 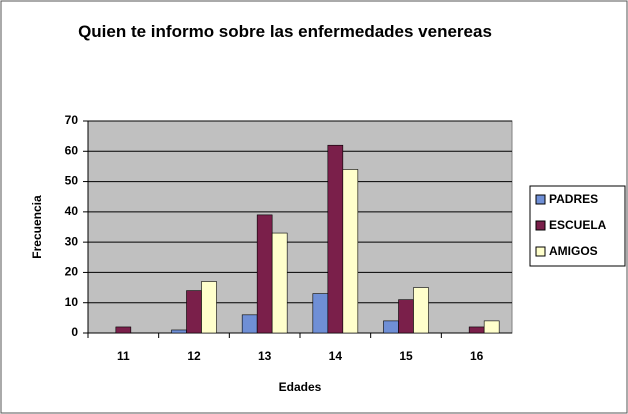 I want to click on x-tick-label: 13, so click(x=265, y=356).